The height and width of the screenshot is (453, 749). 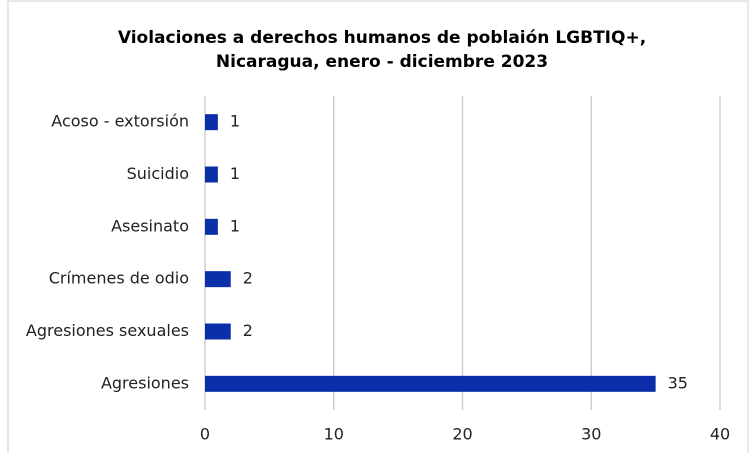 What do you see at coordinates (678, 382) in the screenshot?
I see `data-label: 35` at bounding box center [678, 382].